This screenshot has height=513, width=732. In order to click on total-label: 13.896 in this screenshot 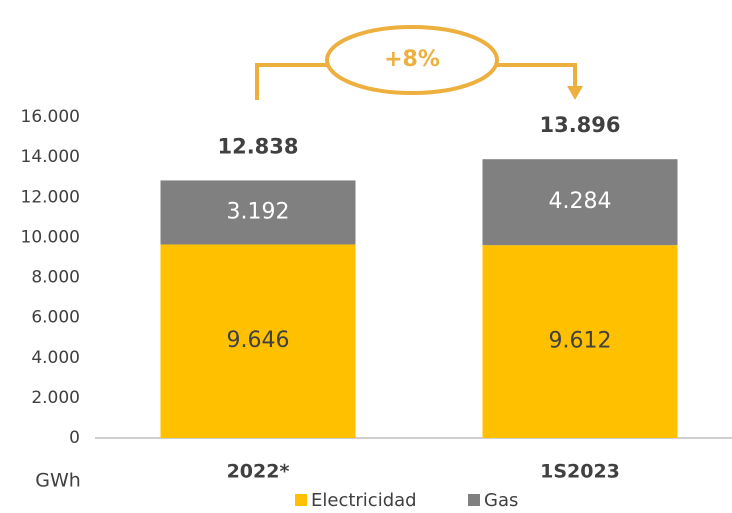, I will do `click(579, 125)`.